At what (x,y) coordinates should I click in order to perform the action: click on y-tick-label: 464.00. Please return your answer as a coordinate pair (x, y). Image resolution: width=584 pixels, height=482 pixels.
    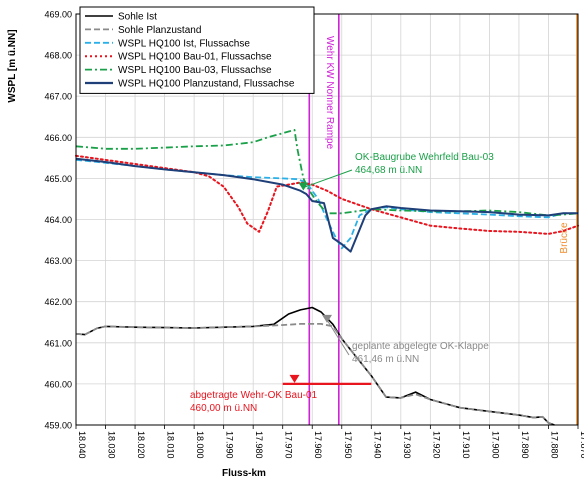
    Looking at the image, I should click on (58, 220).